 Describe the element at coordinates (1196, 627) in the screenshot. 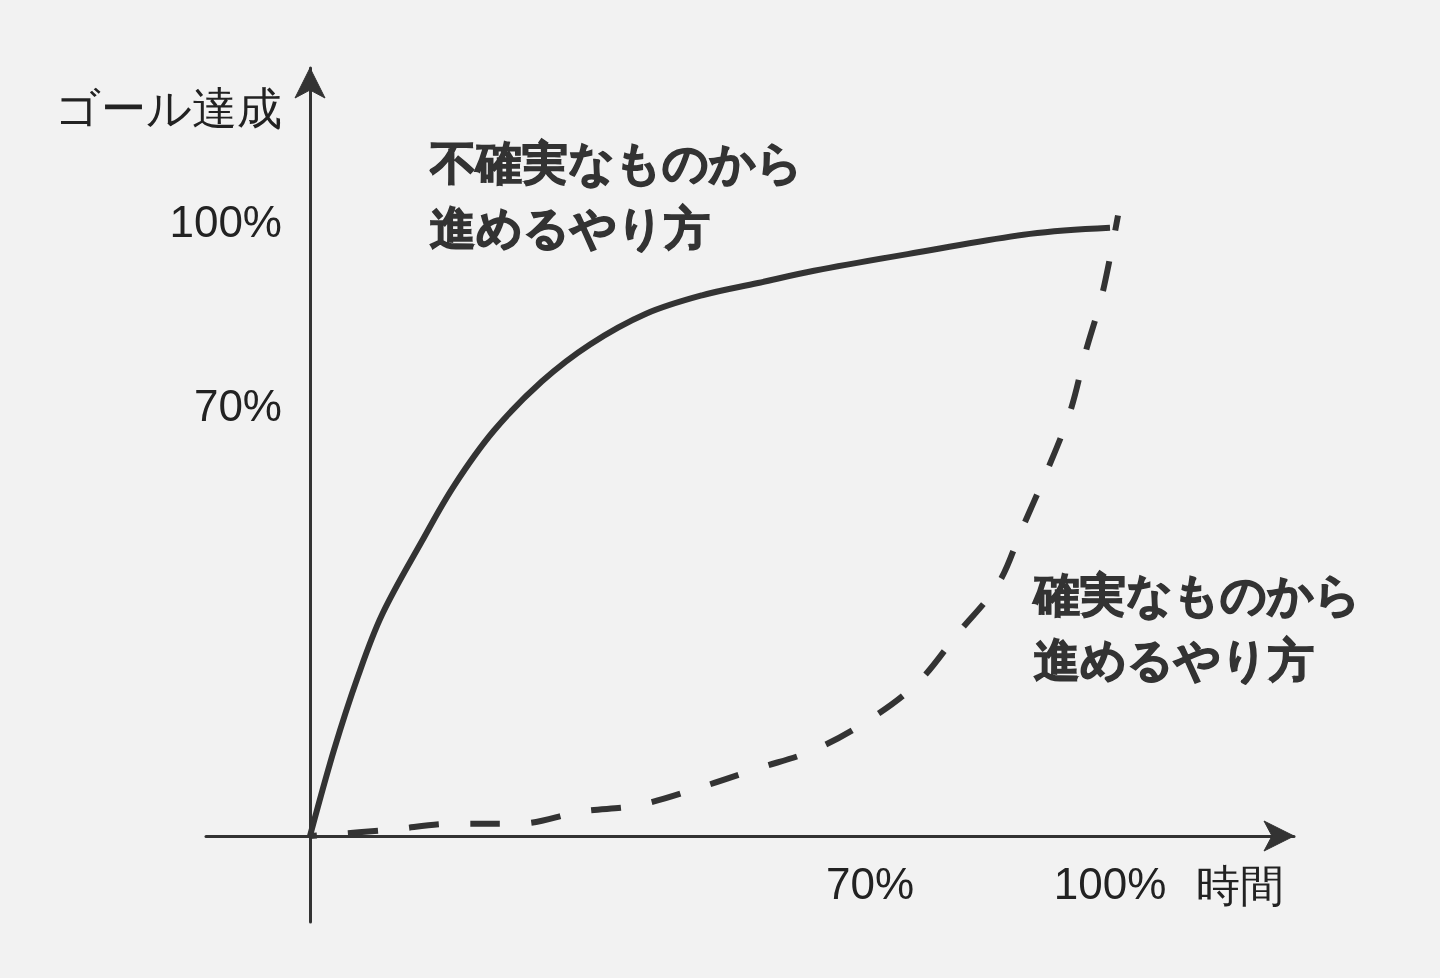

I see `series-label: 確実なものから進めるやり方` at that location.